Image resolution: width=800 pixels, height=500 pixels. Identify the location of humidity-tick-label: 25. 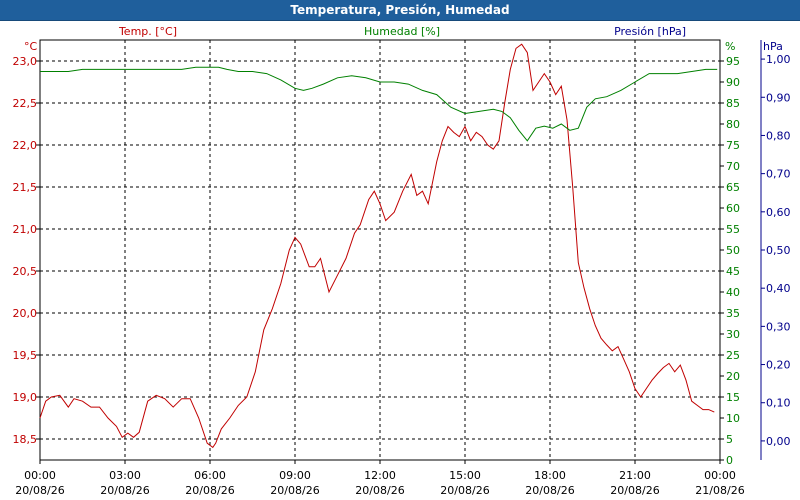
(733, 355).